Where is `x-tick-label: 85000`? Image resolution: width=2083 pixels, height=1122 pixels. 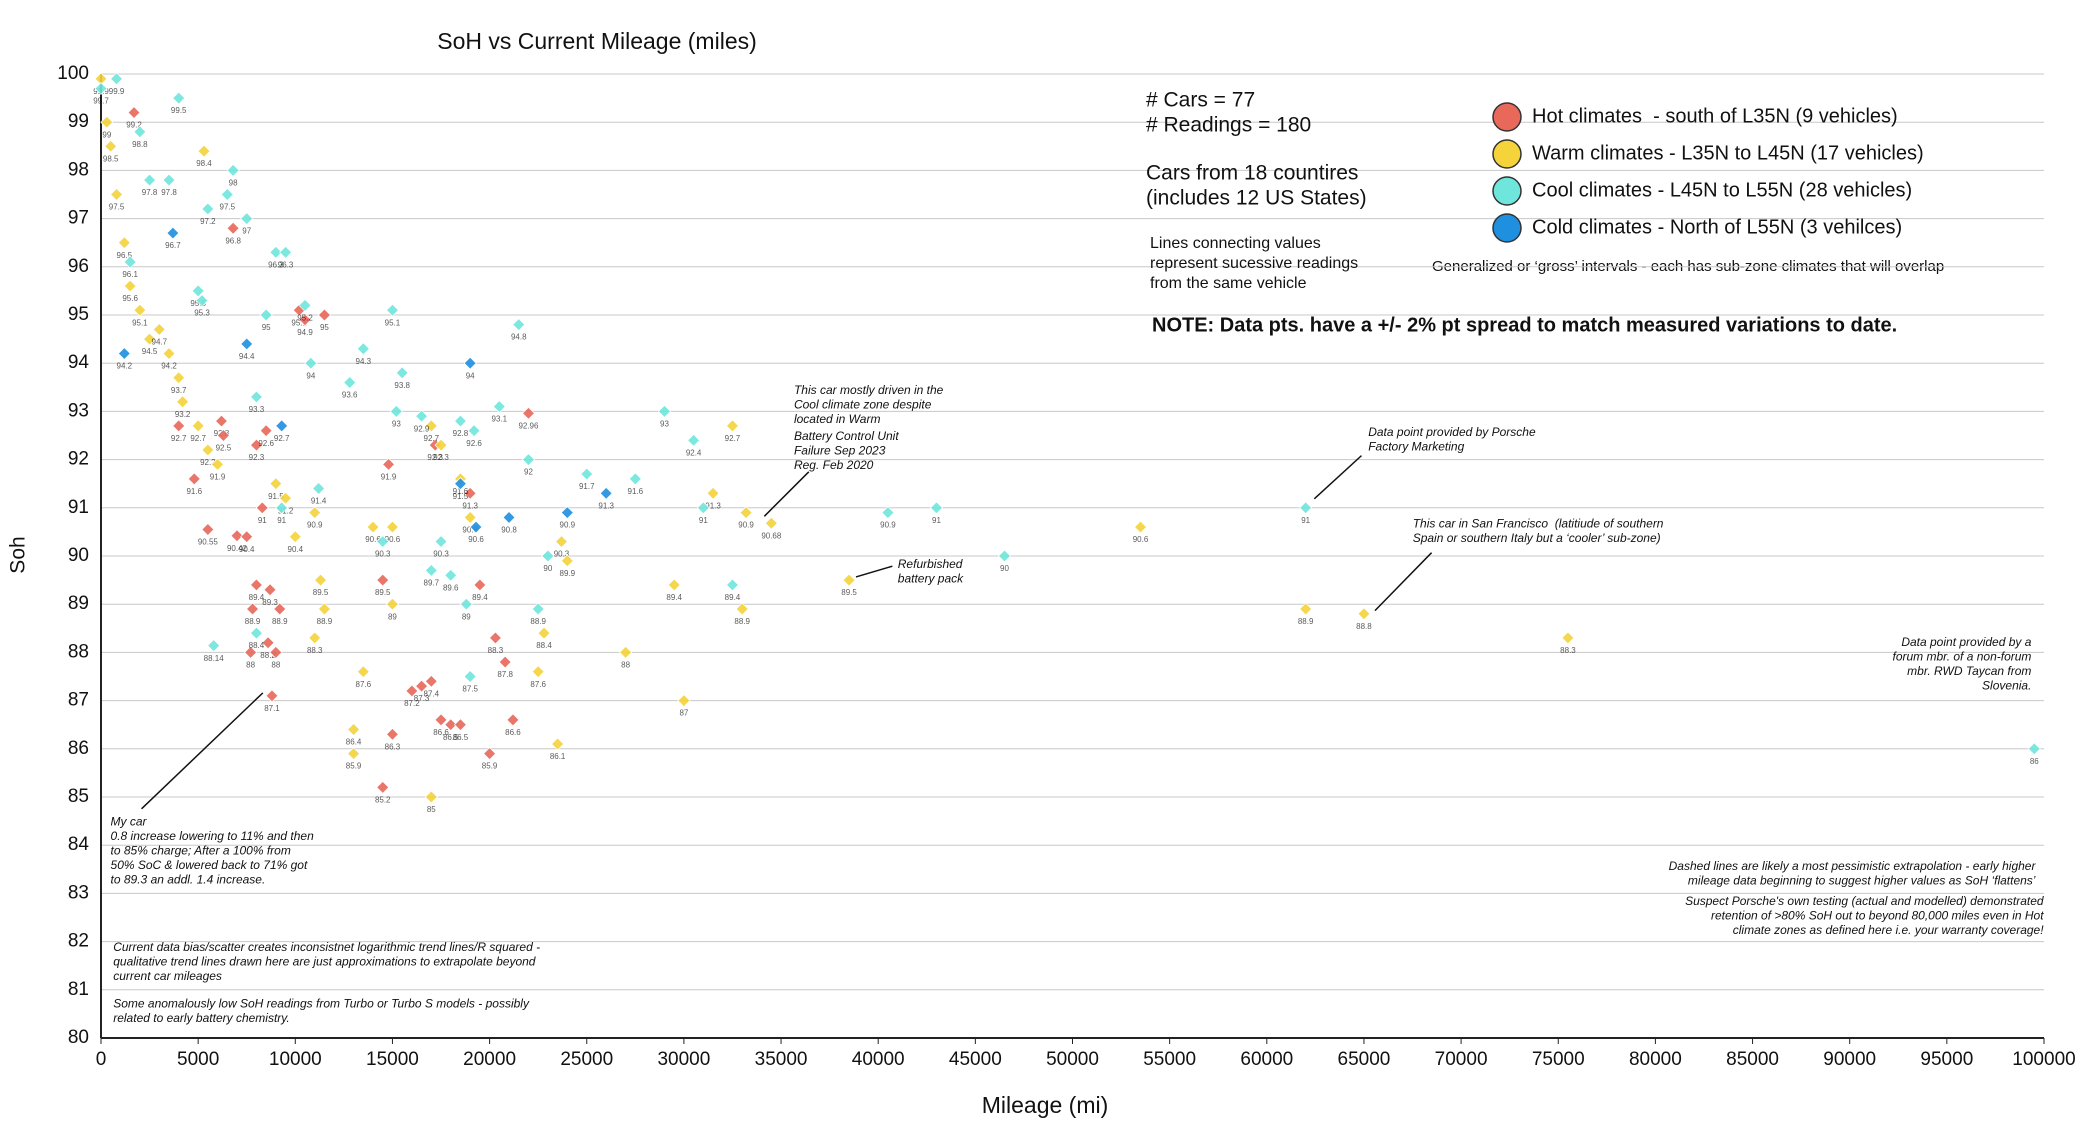 x-tick-label: 85000 is located at coordinates (1752, 1059).